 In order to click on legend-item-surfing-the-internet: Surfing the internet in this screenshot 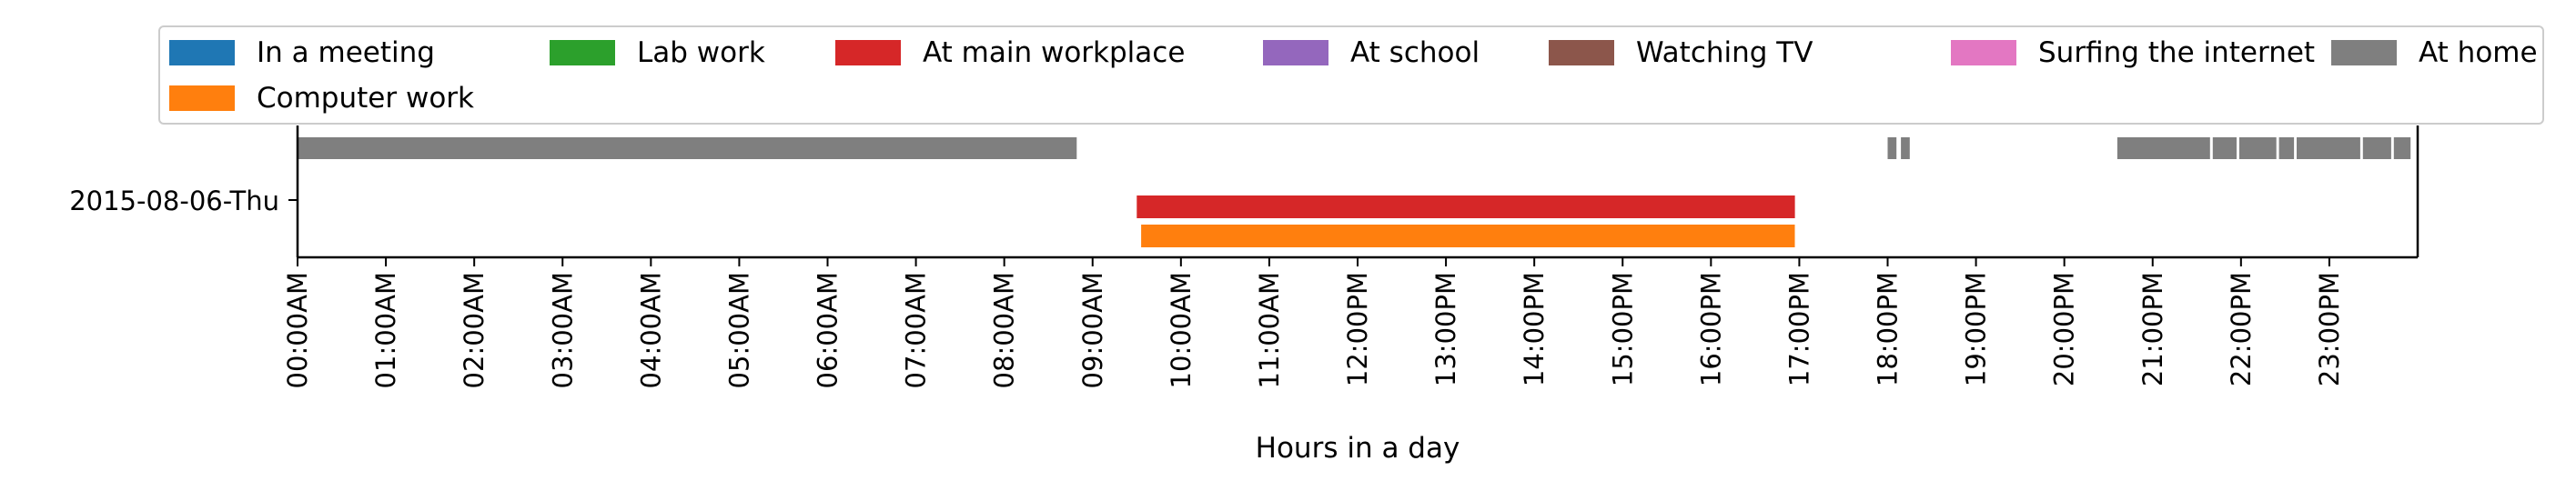, I will do `click(2133, 53)`.